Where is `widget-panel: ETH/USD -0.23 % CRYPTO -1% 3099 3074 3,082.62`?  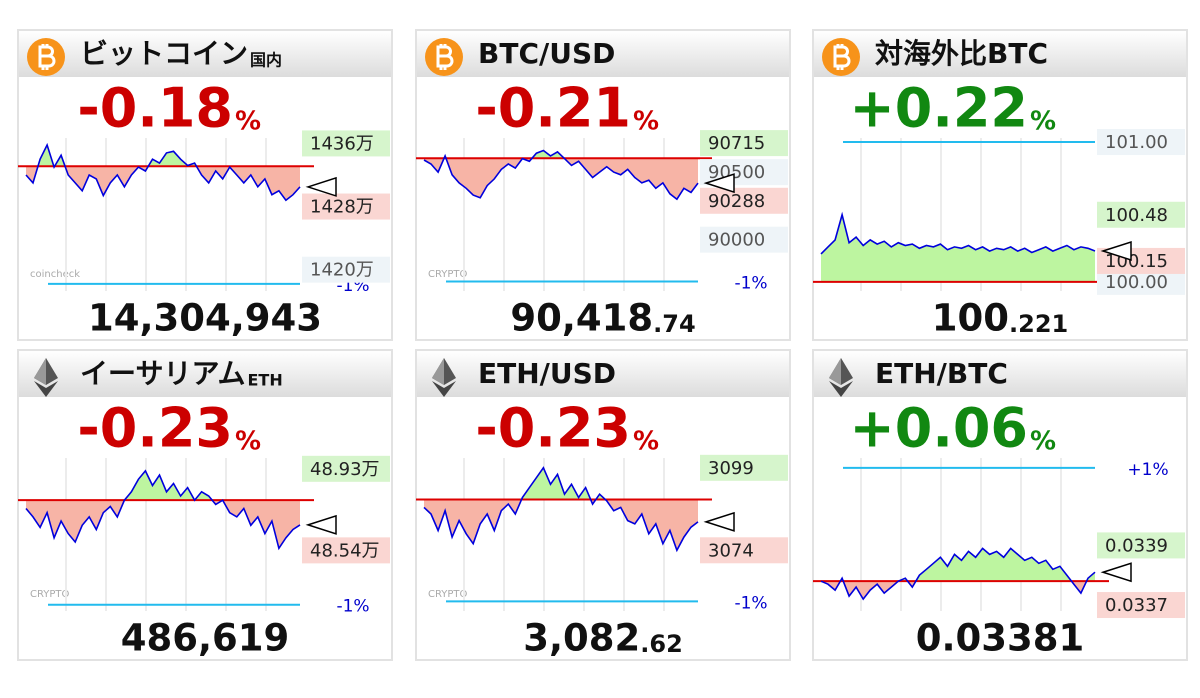
widget-panel: ETH/USD -0.23 % CRYPTO -1% 3099 3074 3,082.62 is located at coordinates (603, 505).